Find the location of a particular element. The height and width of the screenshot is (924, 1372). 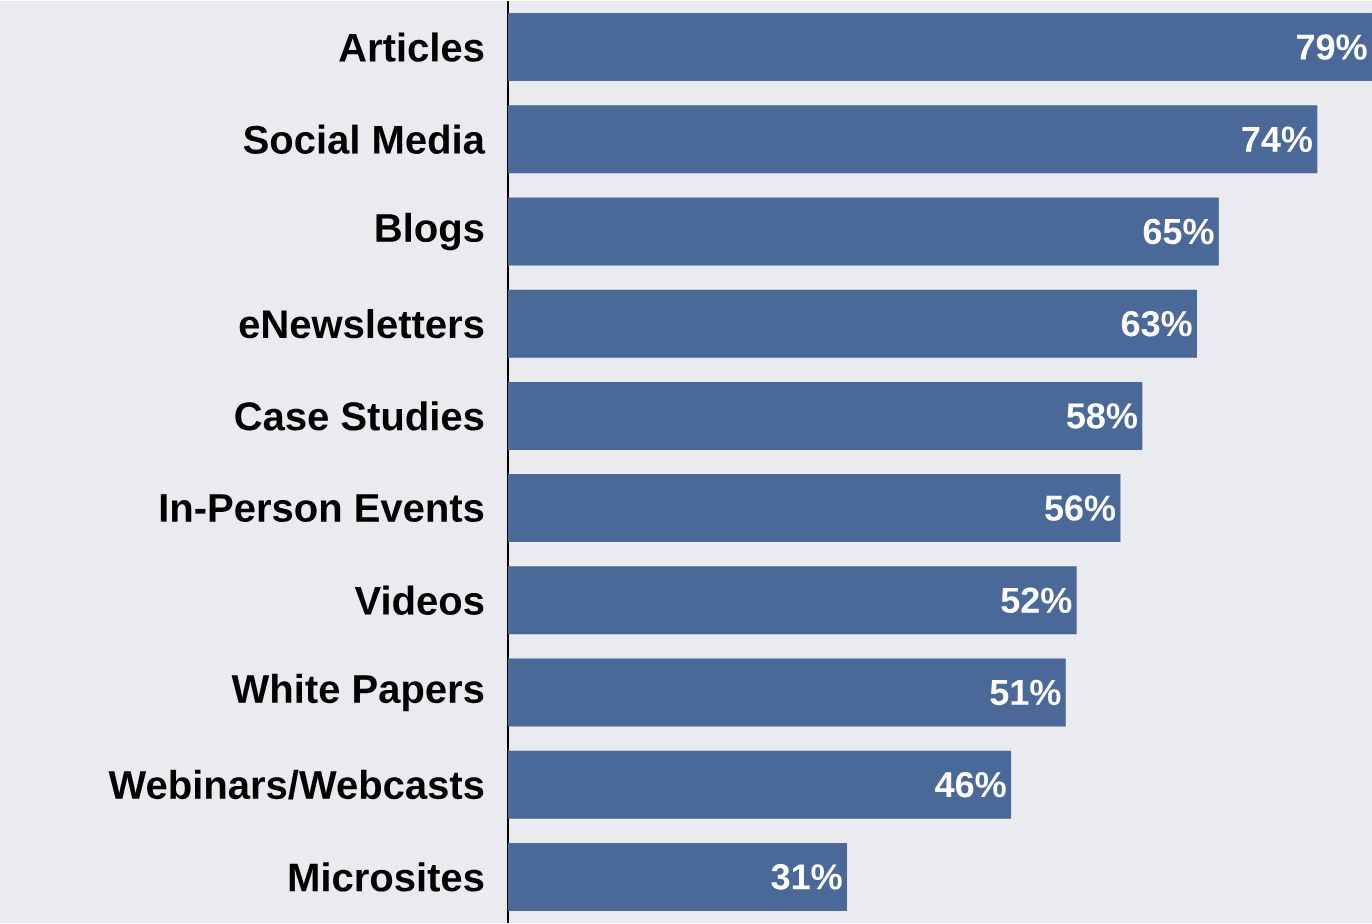

data-label: 79% is located at coordinates (1332, 47).